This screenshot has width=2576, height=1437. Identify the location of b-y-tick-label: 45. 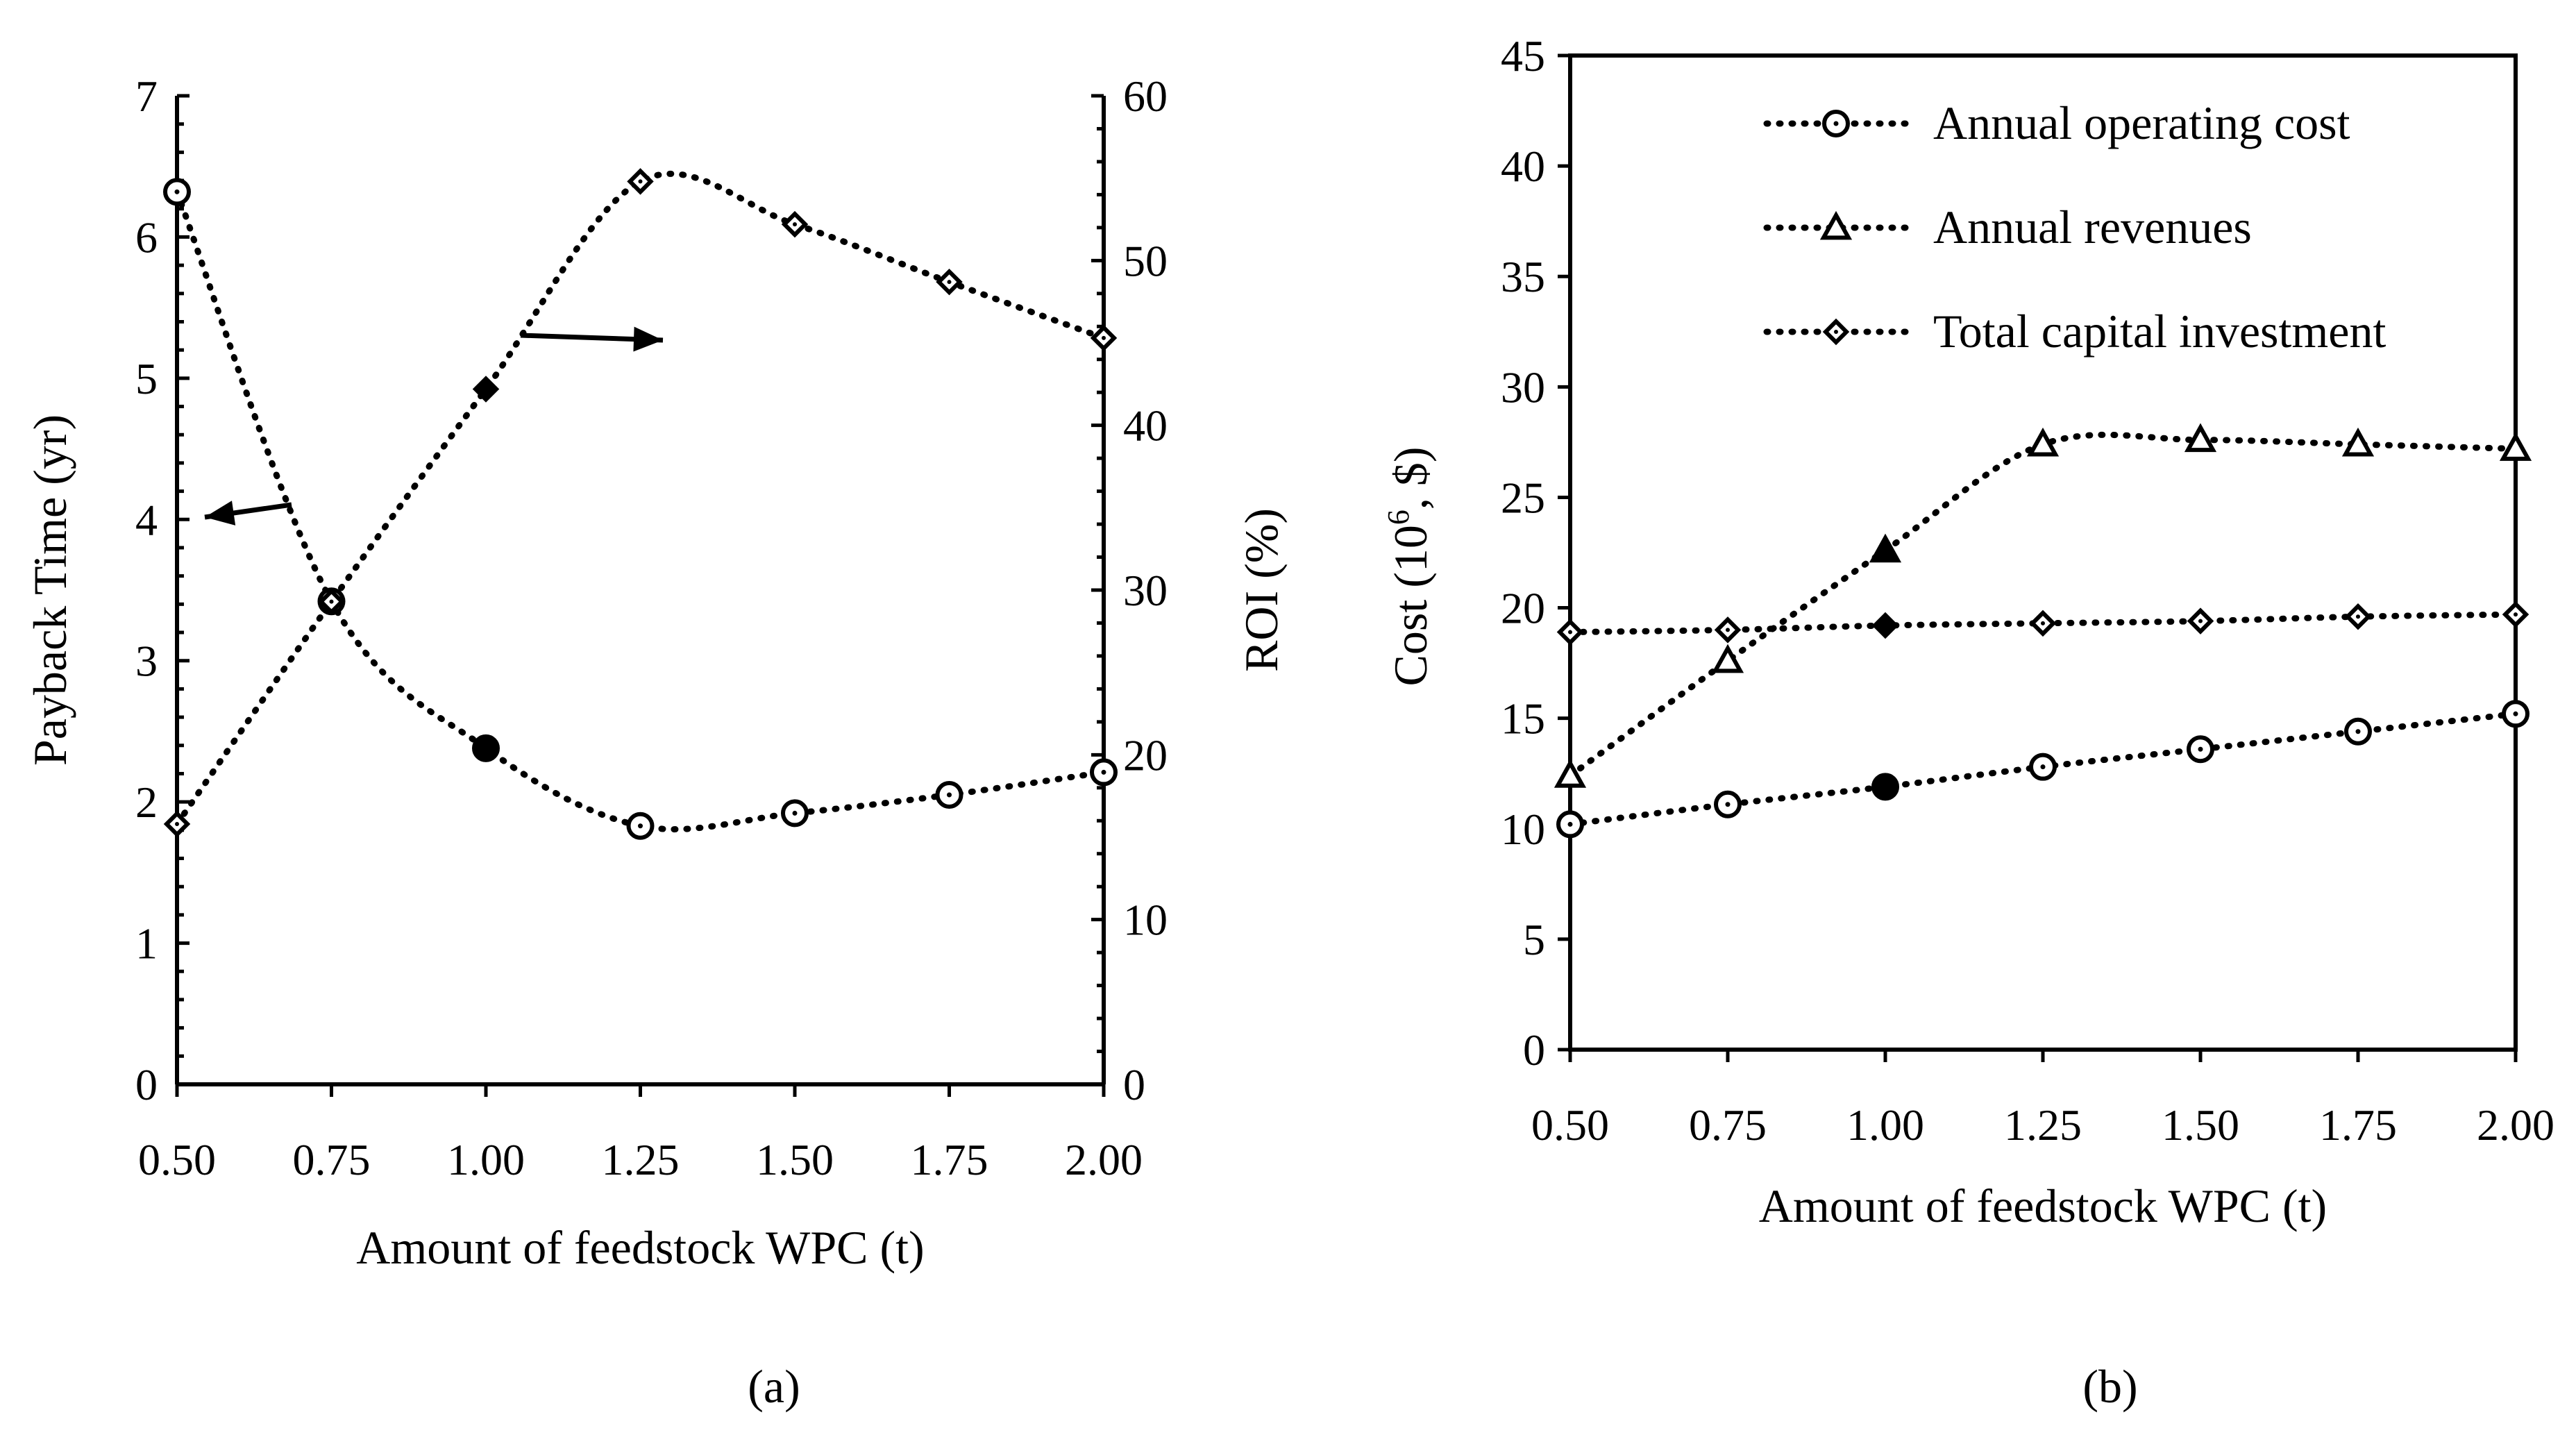
(1523, 56).